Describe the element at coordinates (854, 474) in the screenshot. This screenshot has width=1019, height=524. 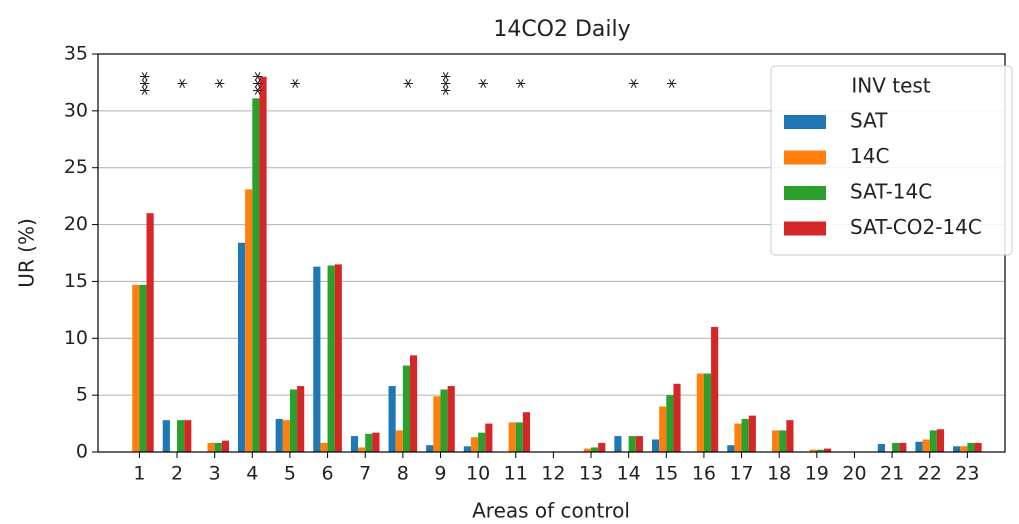
I see `x-tick-label: 20` at that location.